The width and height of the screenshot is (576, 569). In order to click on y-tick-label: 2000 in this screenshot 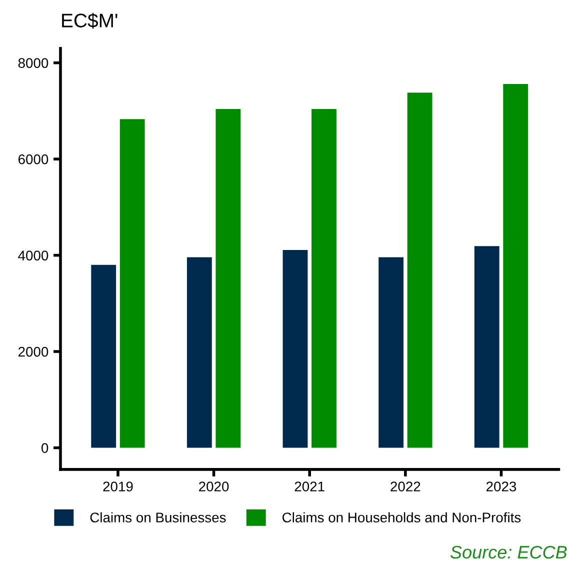, I will do `click(33, 351)`.